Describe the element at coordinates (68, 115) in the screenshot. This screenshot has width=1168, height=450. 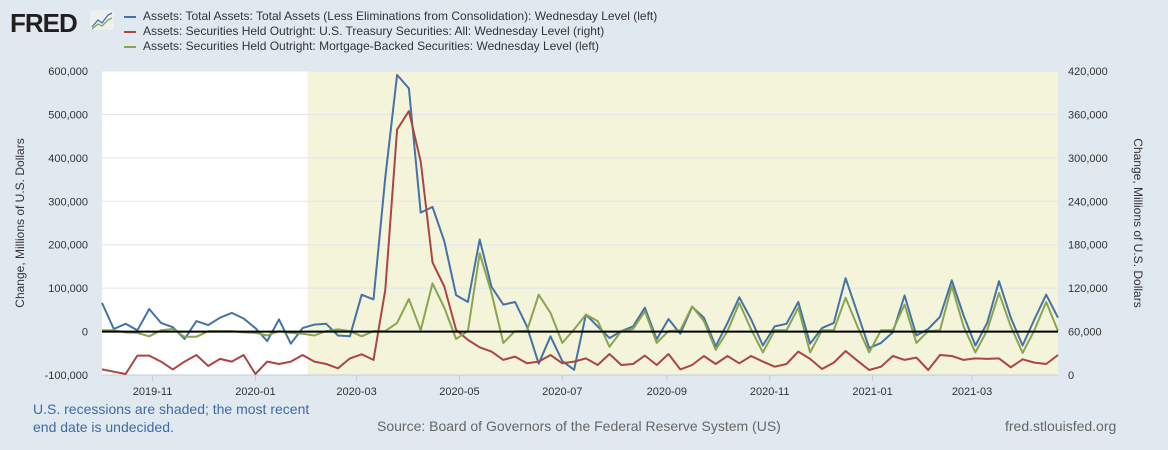
I see `y-tick-left: 500,000` at that location.